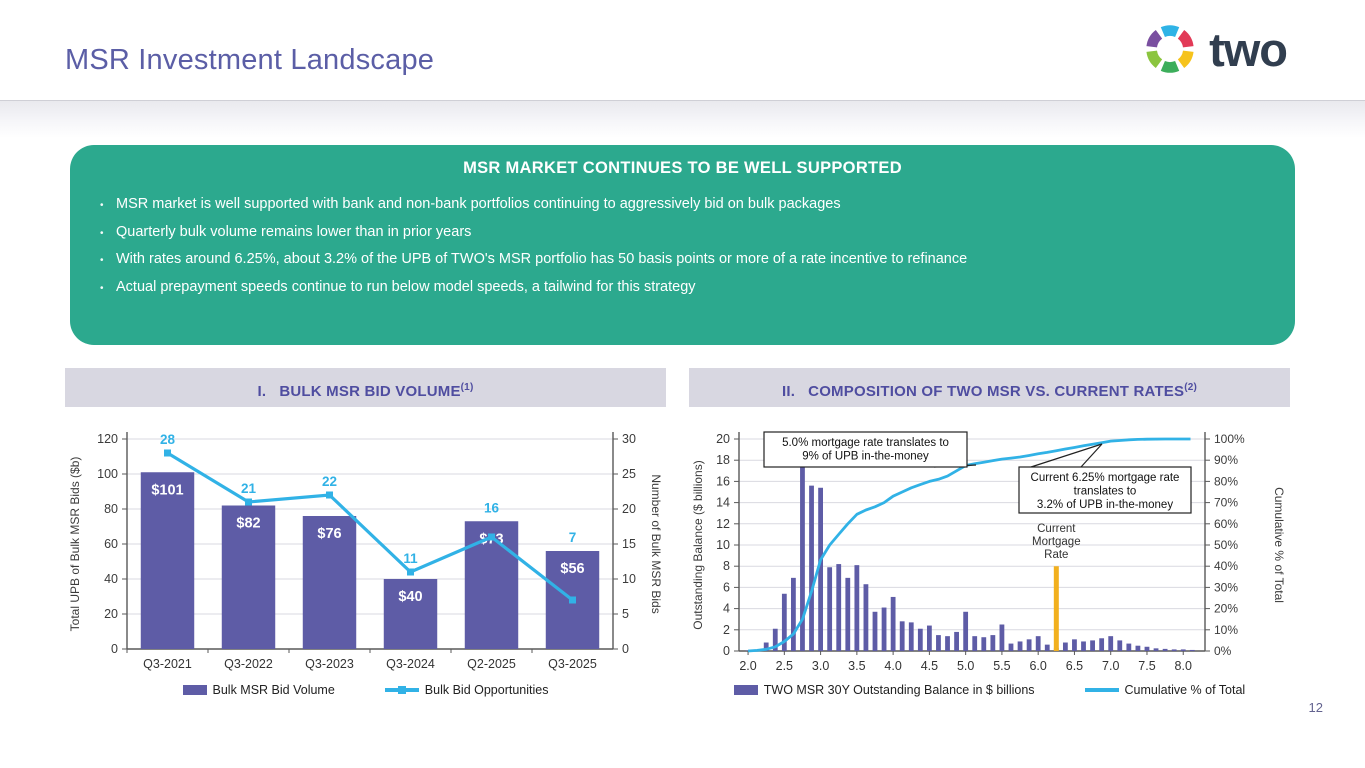  Describe the element at coordinates (249, 488) in the screenshot. I see `line-value-label: 21` at that location.